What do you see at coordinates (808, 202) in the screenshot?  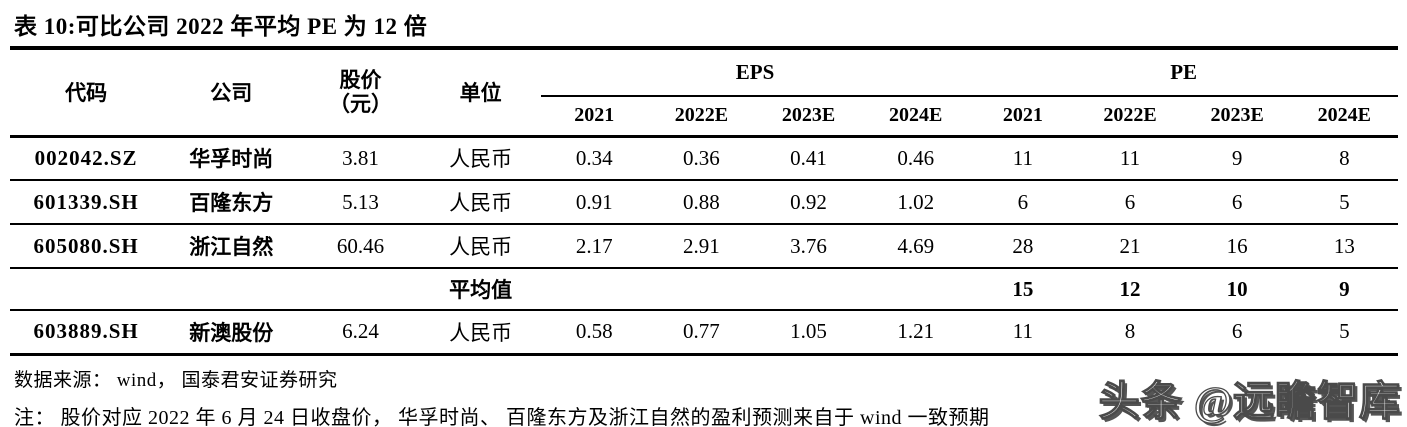 I see `cell-eps-2023e: 0.92` at bounding box center [808, 202].